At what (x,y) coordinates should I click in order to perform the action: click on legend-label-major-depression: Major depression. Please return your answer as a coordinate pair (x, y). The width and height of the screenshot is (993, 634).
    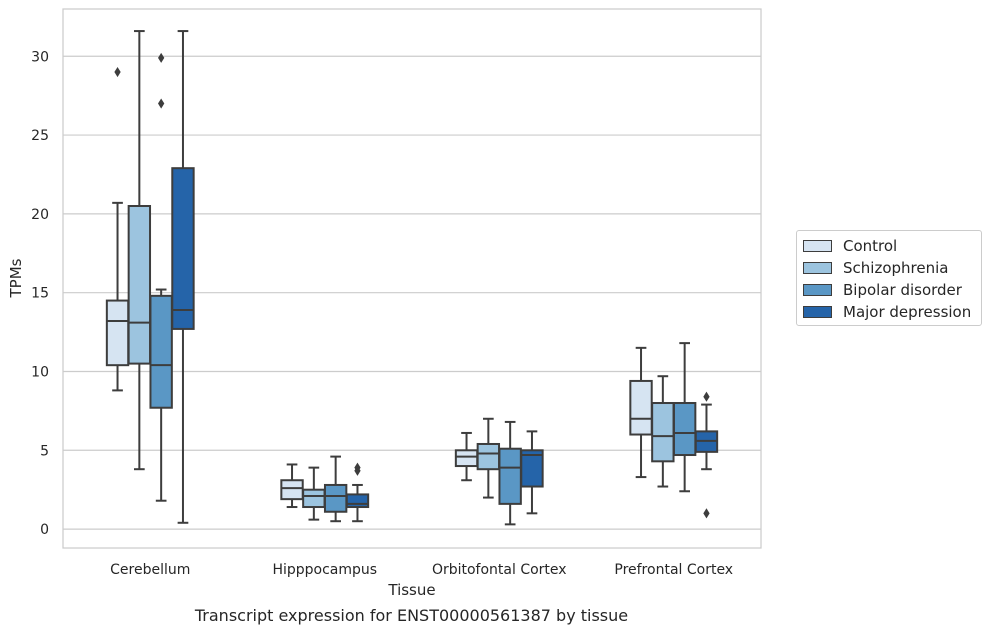
    Looking at the image, I should click on (907, 312).